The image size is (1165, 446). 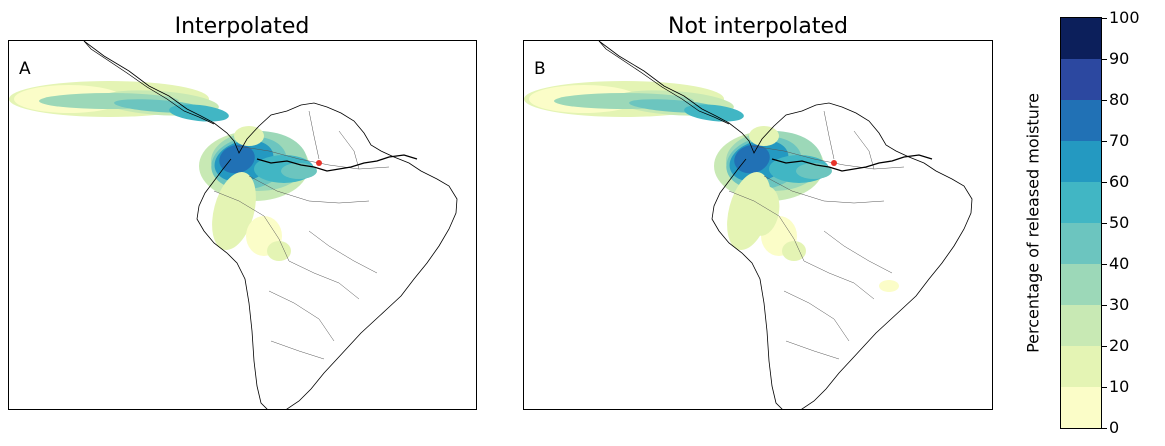 I want to click on colorbar-tick-label: 90, so click(x=1119, y=58).